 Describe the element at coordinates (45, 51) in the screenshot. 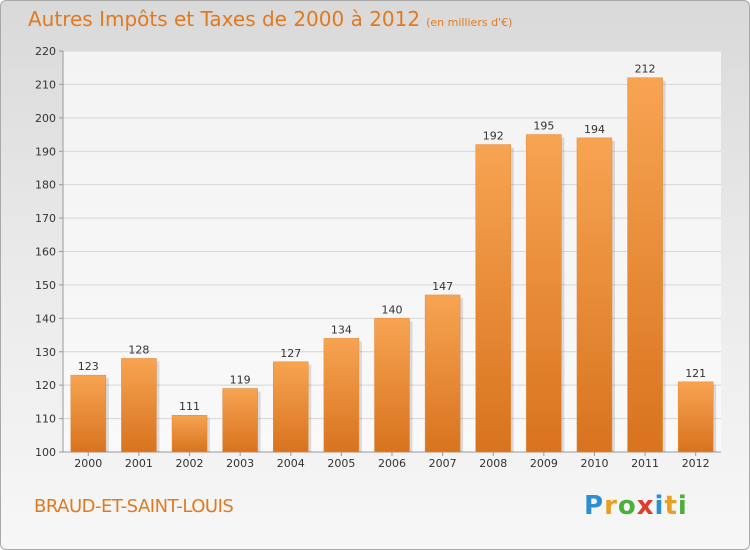

I see `y-tick-label: 220` at that location.